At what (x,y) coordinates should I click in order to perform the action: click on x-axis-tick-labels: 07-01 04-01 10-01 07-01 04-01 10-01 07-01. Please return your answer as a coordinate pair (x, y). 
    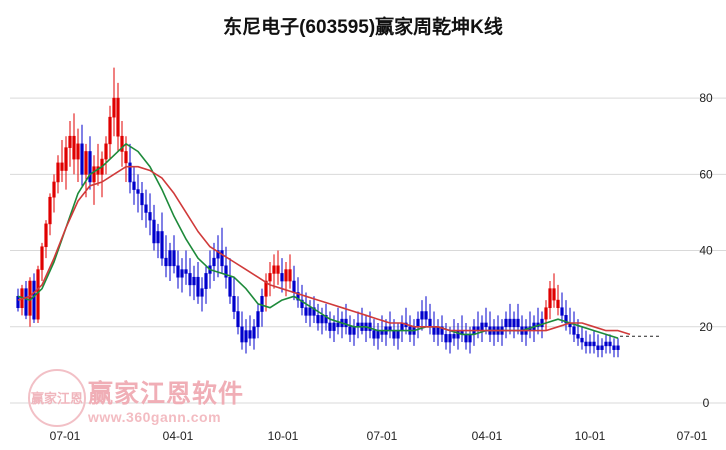
    Looking at the image, I should click on (379, 436).